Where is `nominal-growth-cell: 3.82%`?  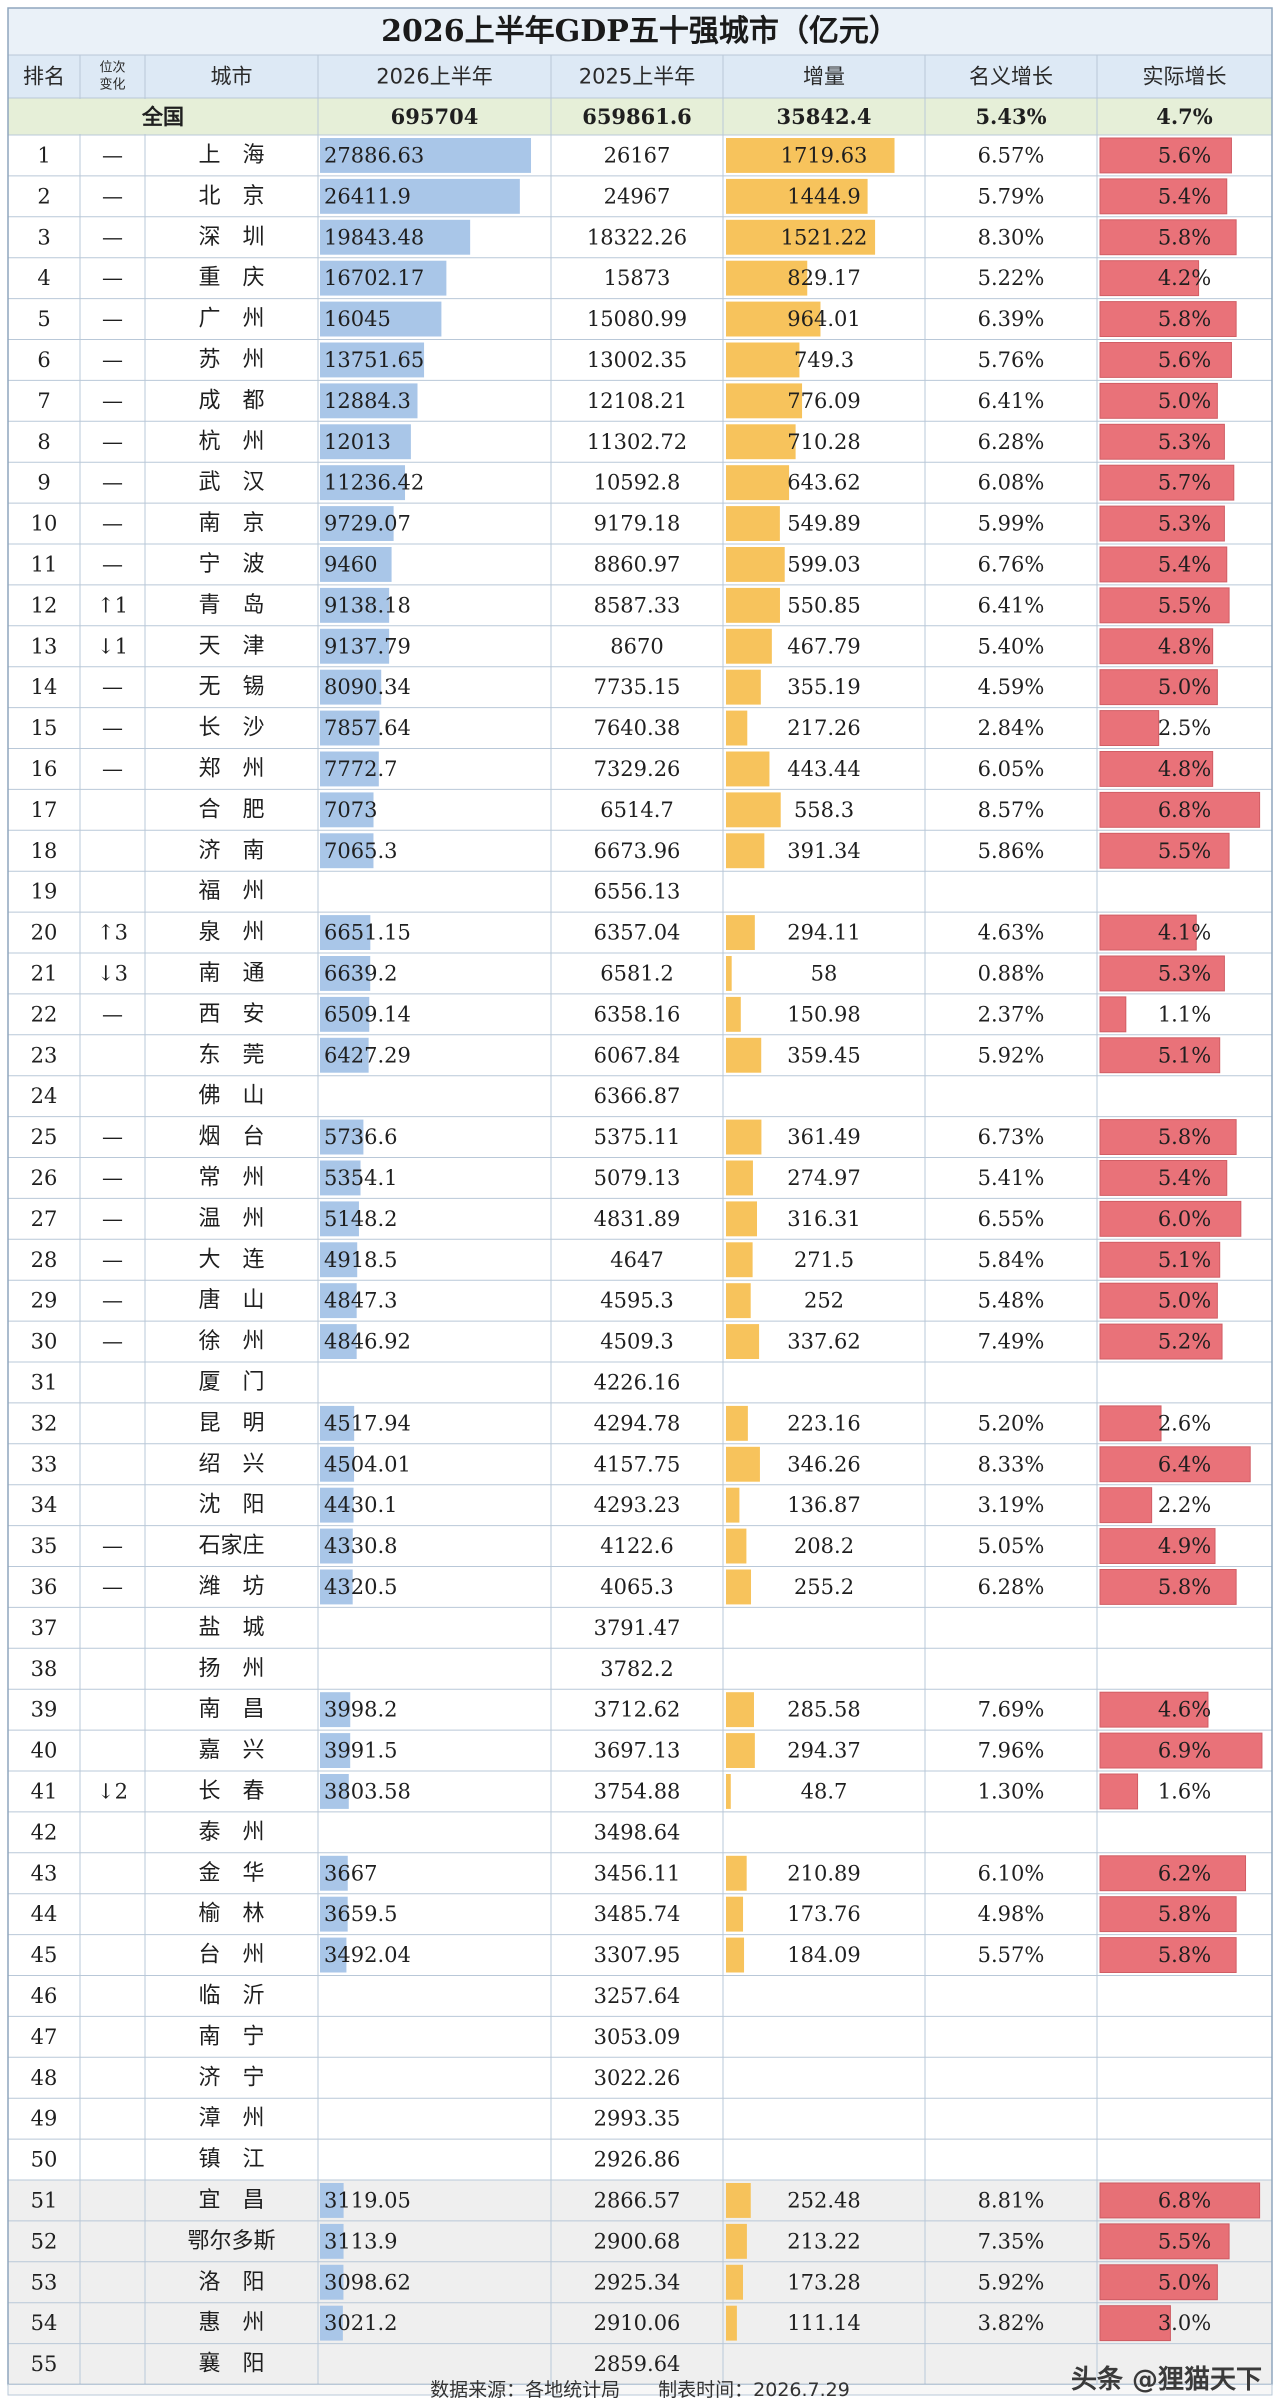 nominal-growth-cell: 3.82% is located at coordinates (1011, 2323).